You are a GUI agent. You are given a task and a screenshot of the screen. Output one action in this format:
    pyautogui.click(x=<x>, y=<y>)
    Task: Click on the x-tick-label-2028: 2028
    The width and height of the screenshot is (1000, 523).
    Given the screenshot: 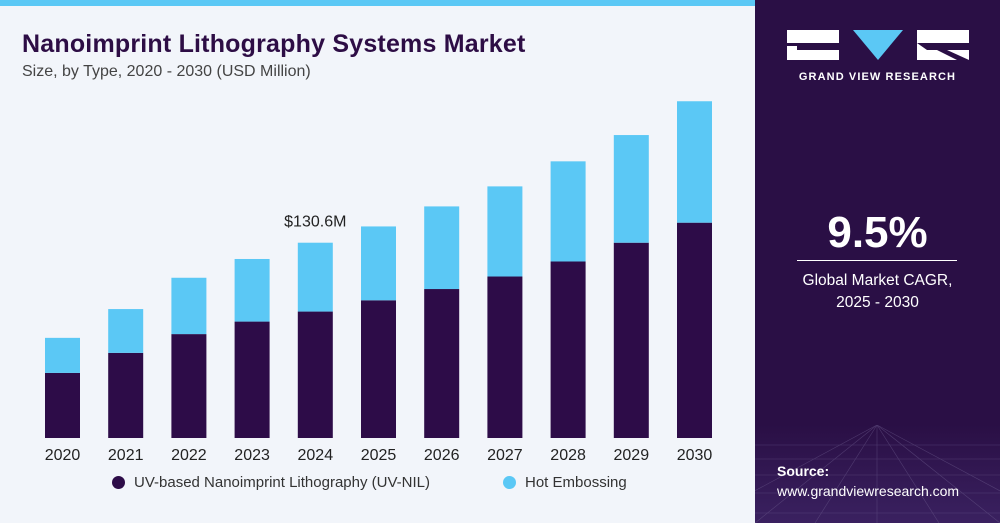 What is the action you would take?
    pyautogui.click(x=568, y=455)
    